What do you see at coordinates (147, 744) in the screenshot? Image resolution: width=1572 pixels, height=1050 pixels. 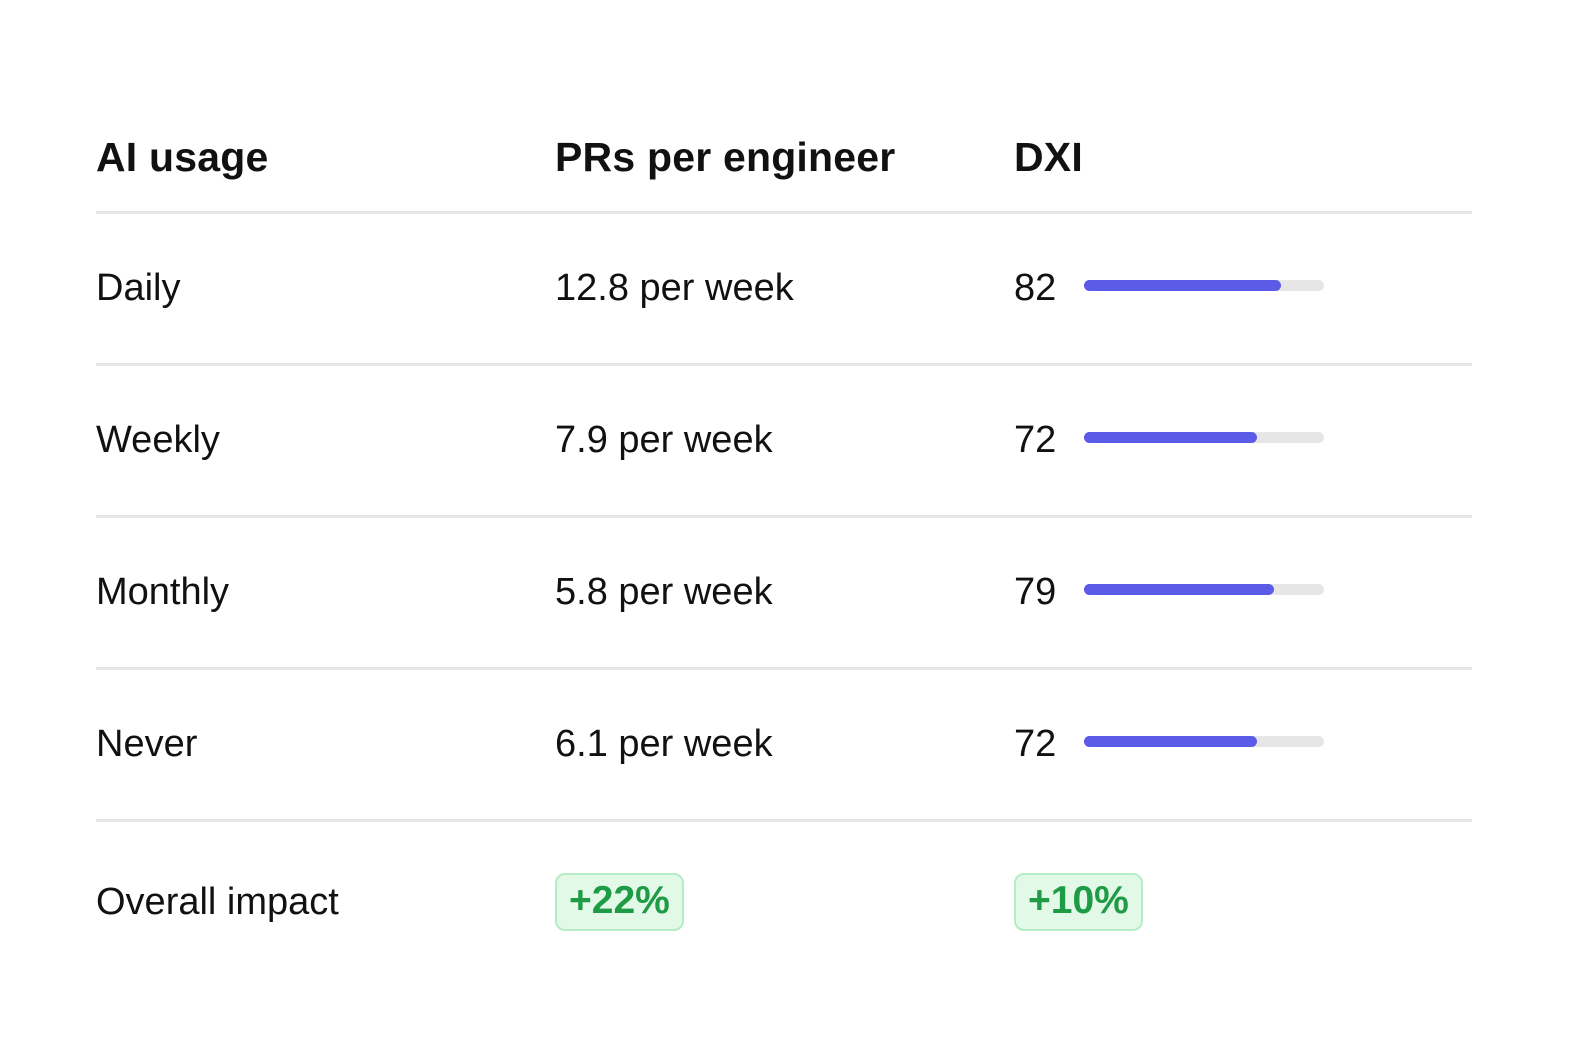 I see `usage-label: Never` at bounding box center [147, 744].